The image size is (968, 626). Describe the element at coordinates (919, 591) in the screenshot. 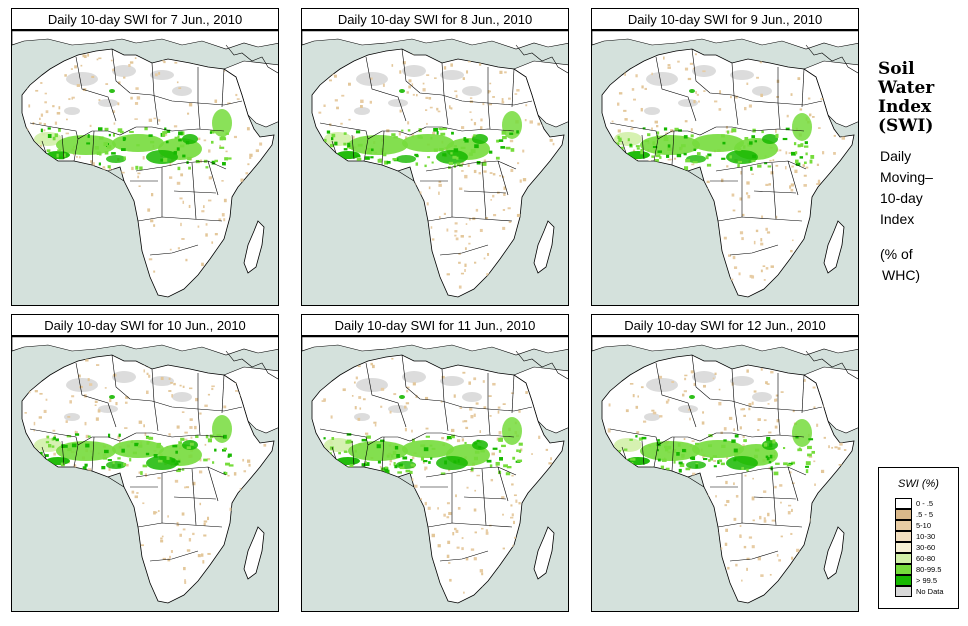

I see `legend-item: No Data` at that location.